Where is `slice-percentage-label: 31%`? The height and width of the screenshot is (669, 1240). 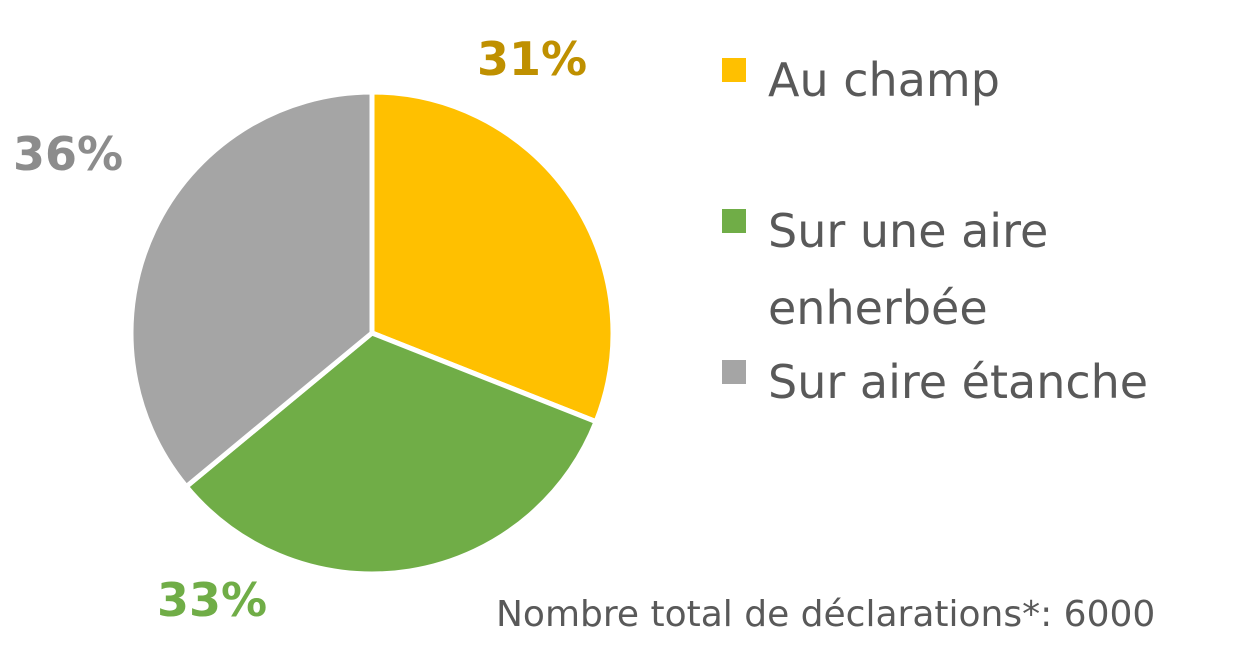 slice-percentage-label: 31% is located at coordinates (532, 59).